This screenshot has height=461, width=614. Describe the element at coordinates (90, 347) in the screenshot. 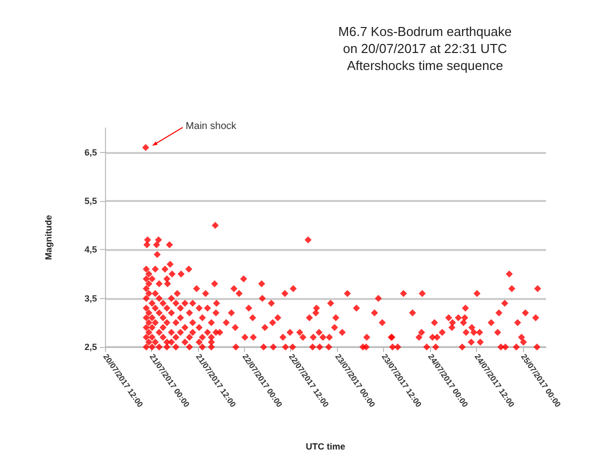

I see `y-tick-label: 2,5` at that location.